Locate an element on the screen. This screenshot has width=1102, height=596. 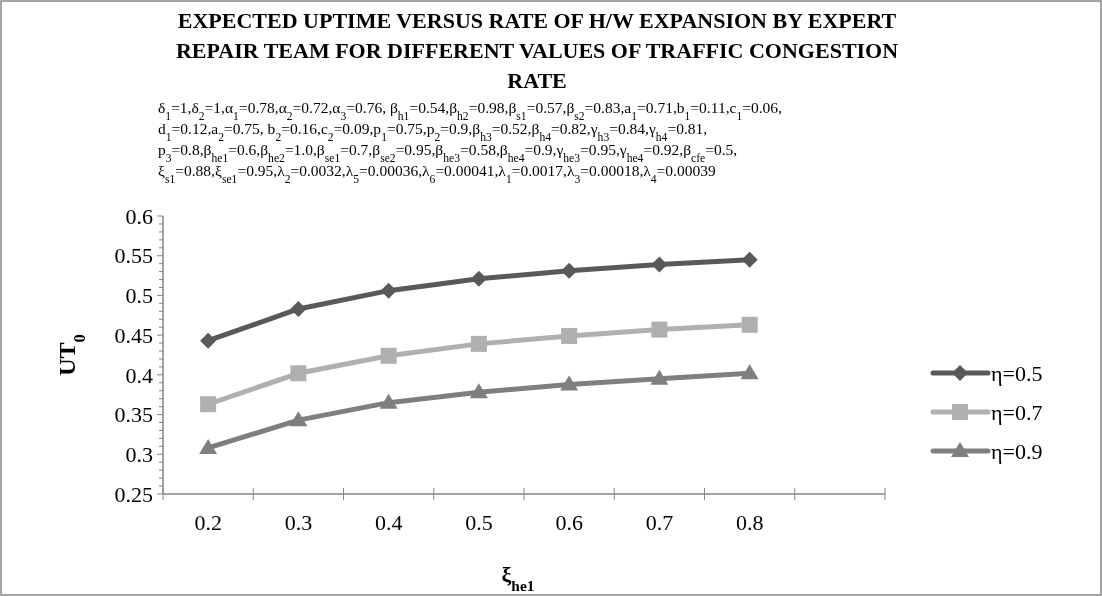
legend-label: η=0.7 is located at coordinates (1017, 412).